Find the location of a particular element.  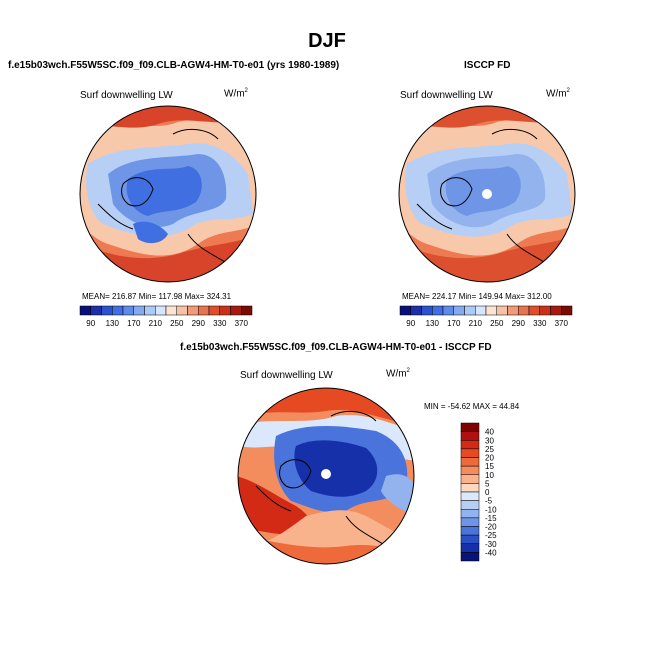

diff-colorbar-tick-label: 40 is located at coordinates (489, 432).